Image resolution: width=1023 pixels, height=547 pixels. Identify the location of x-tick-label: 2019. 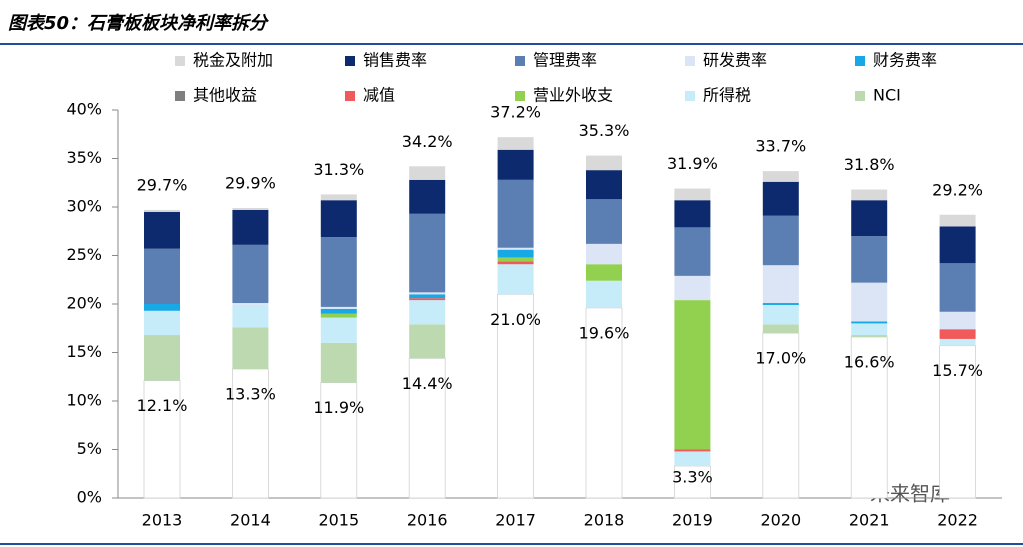
(692, 520).